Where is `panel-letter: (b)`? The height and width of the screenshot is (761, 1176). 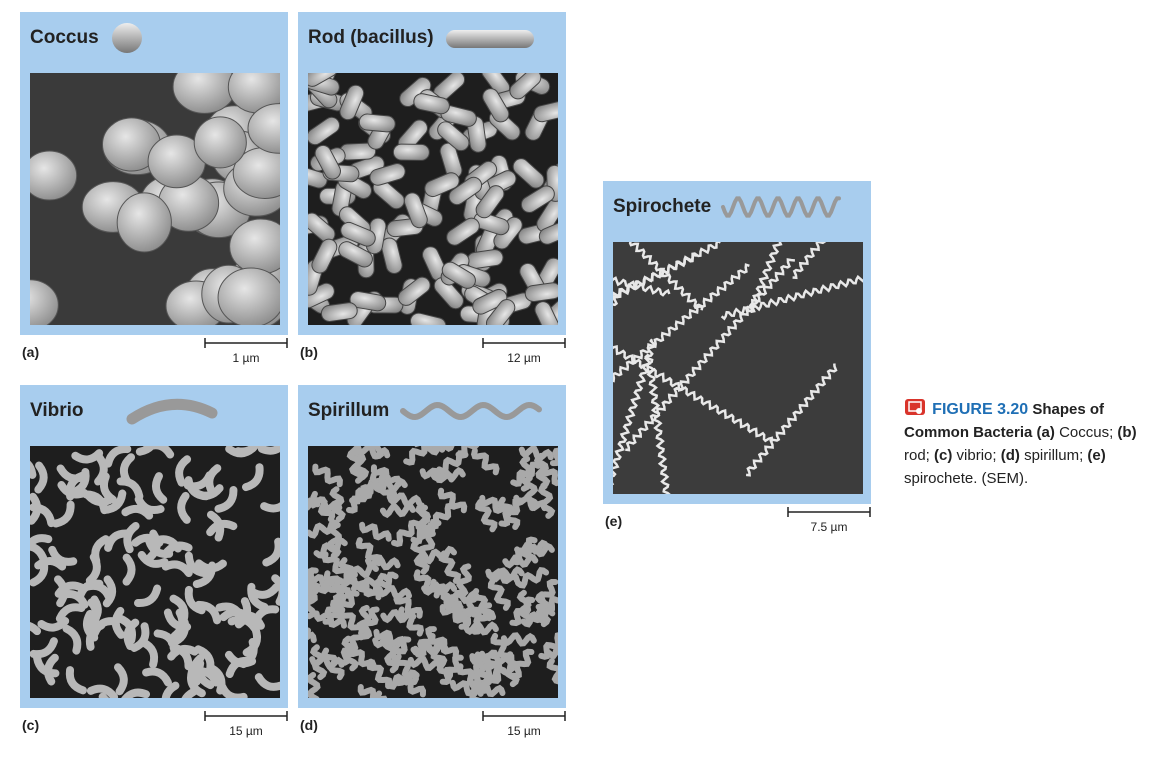
panel-letter: (b) is located at coordinates (309, 352).